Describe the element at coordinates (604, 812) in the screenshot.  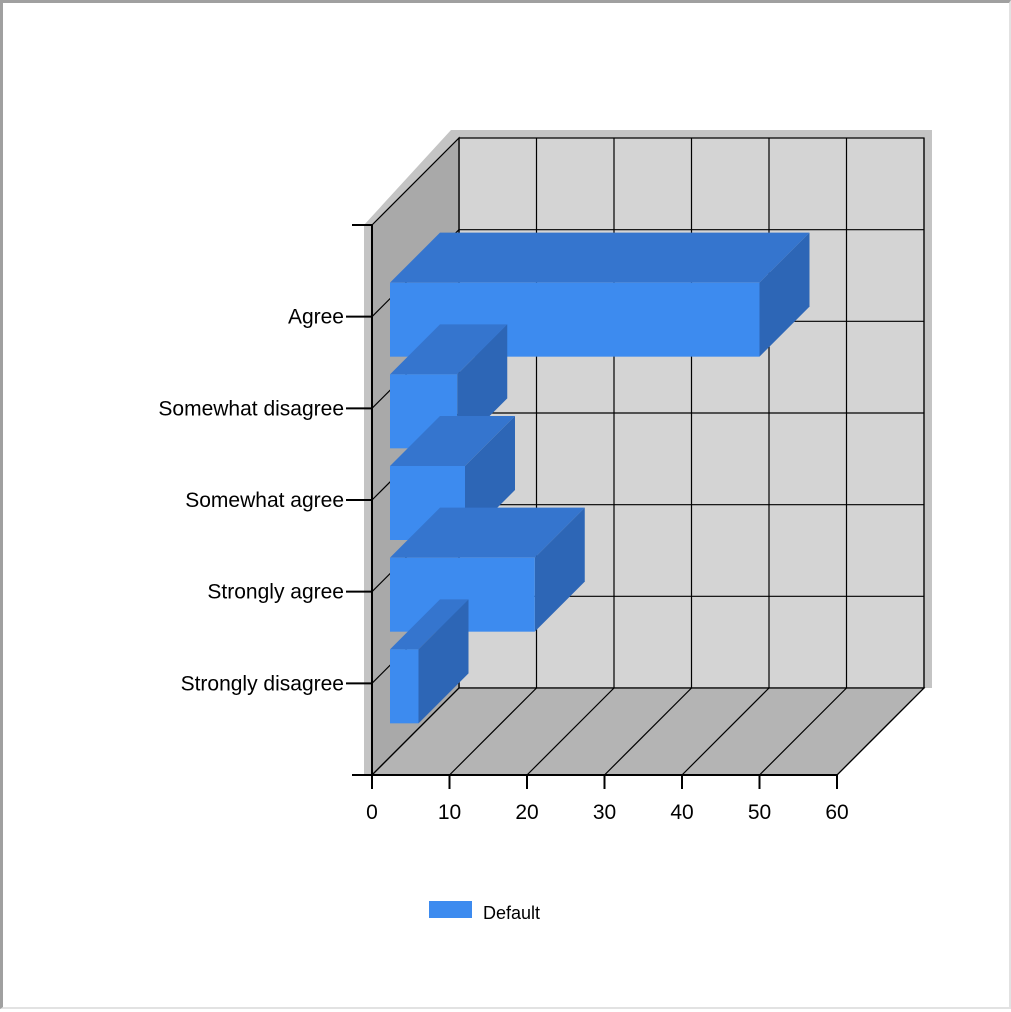
I see `x-tick-label: 30` at that location.